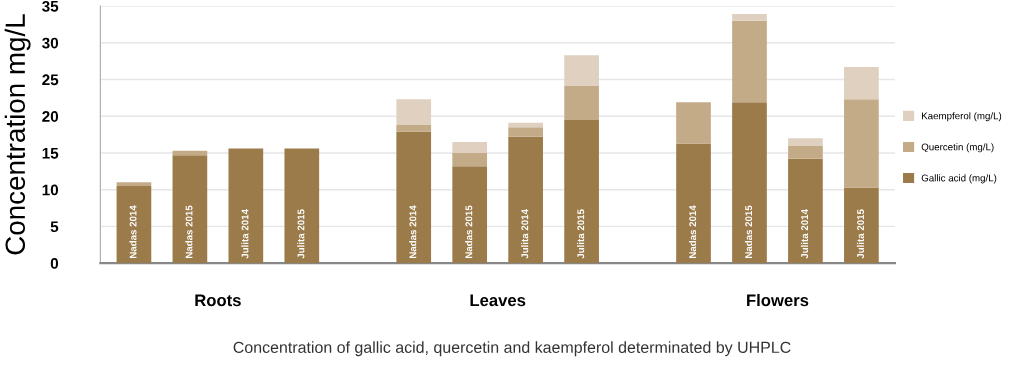 The width and height of the screenshot is (1024, 377). I want to click on legend-label: Gallic acid (mg/L), so click(959, 179).